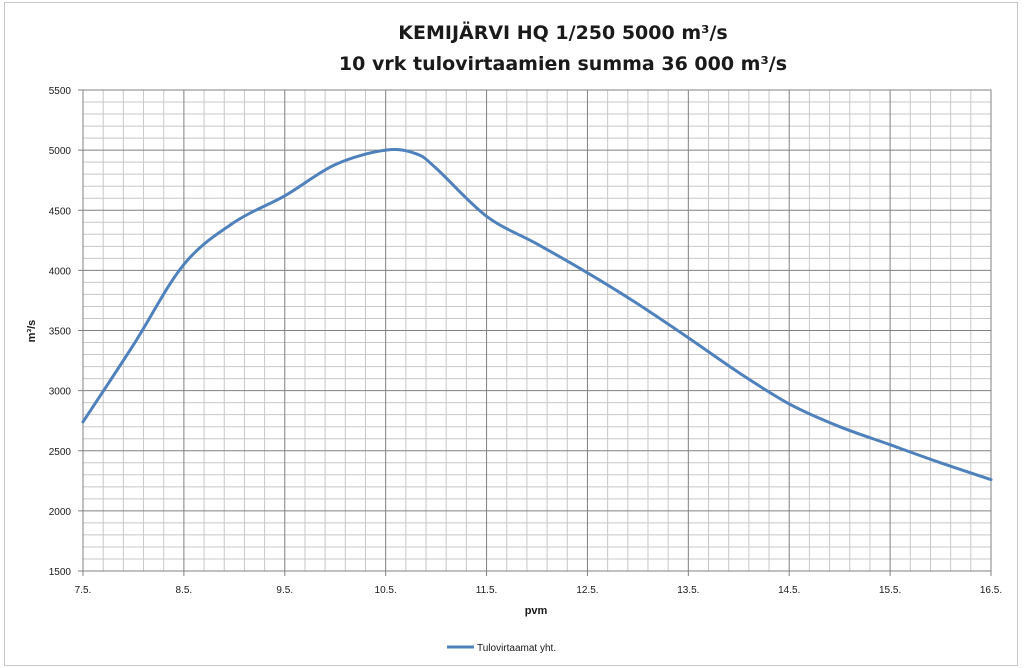 The height and width of the screenshot is (668, 1024). I want to click on y-axis-ticks: 1500 2000 2500 3000 3500 4000 4500 5000 5500, so click(66, 332).